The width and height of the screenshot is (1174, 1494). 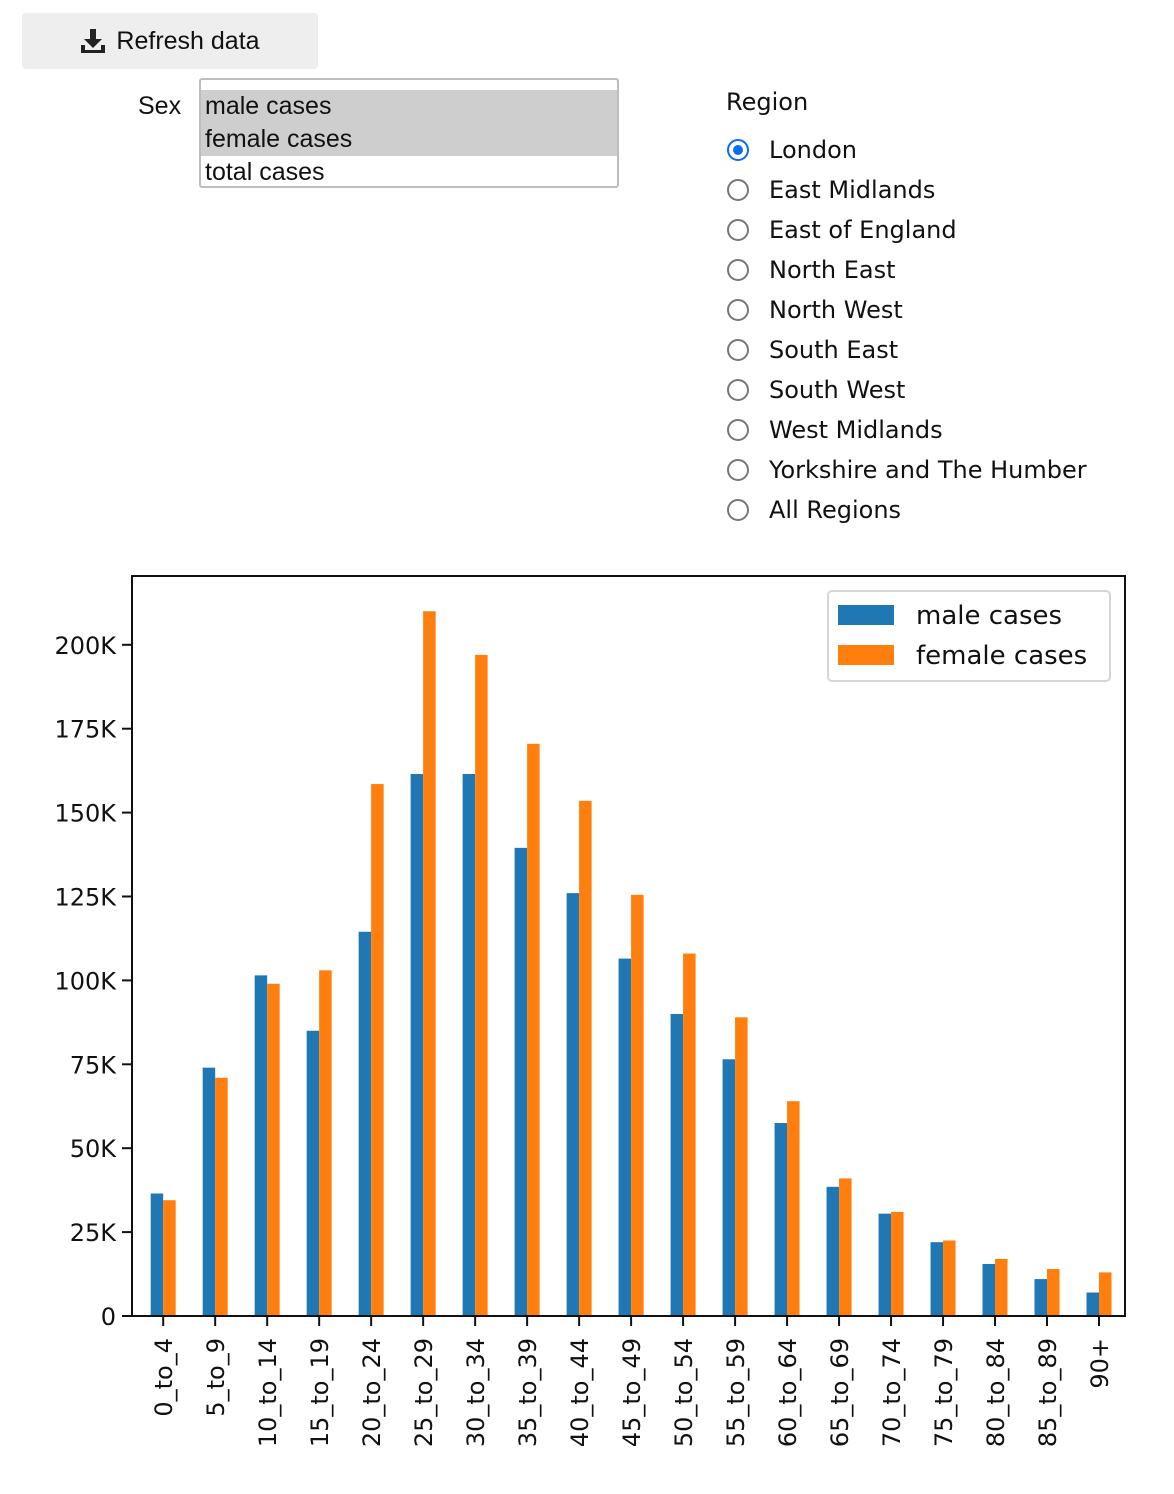 What do you see at coordinates (85, 897) in the screenshot?
I see `y-tick-label: 125K` at bounding box center [85, 897].